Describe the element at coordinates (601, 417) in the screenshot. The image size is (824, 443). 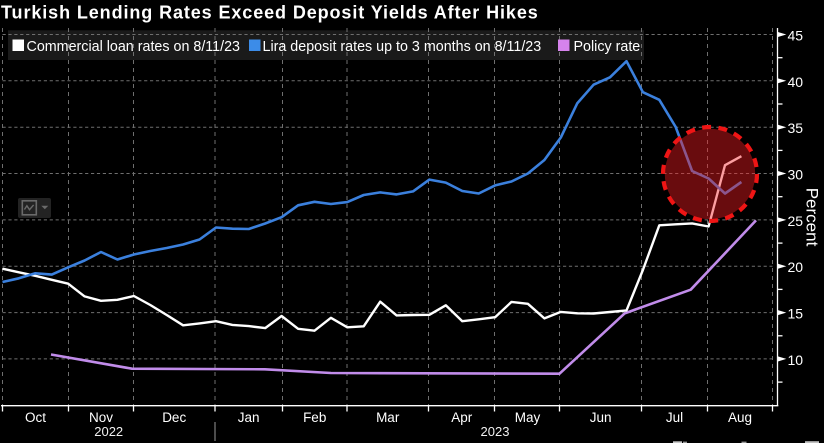
I see `svg-text: Jun` at that location.